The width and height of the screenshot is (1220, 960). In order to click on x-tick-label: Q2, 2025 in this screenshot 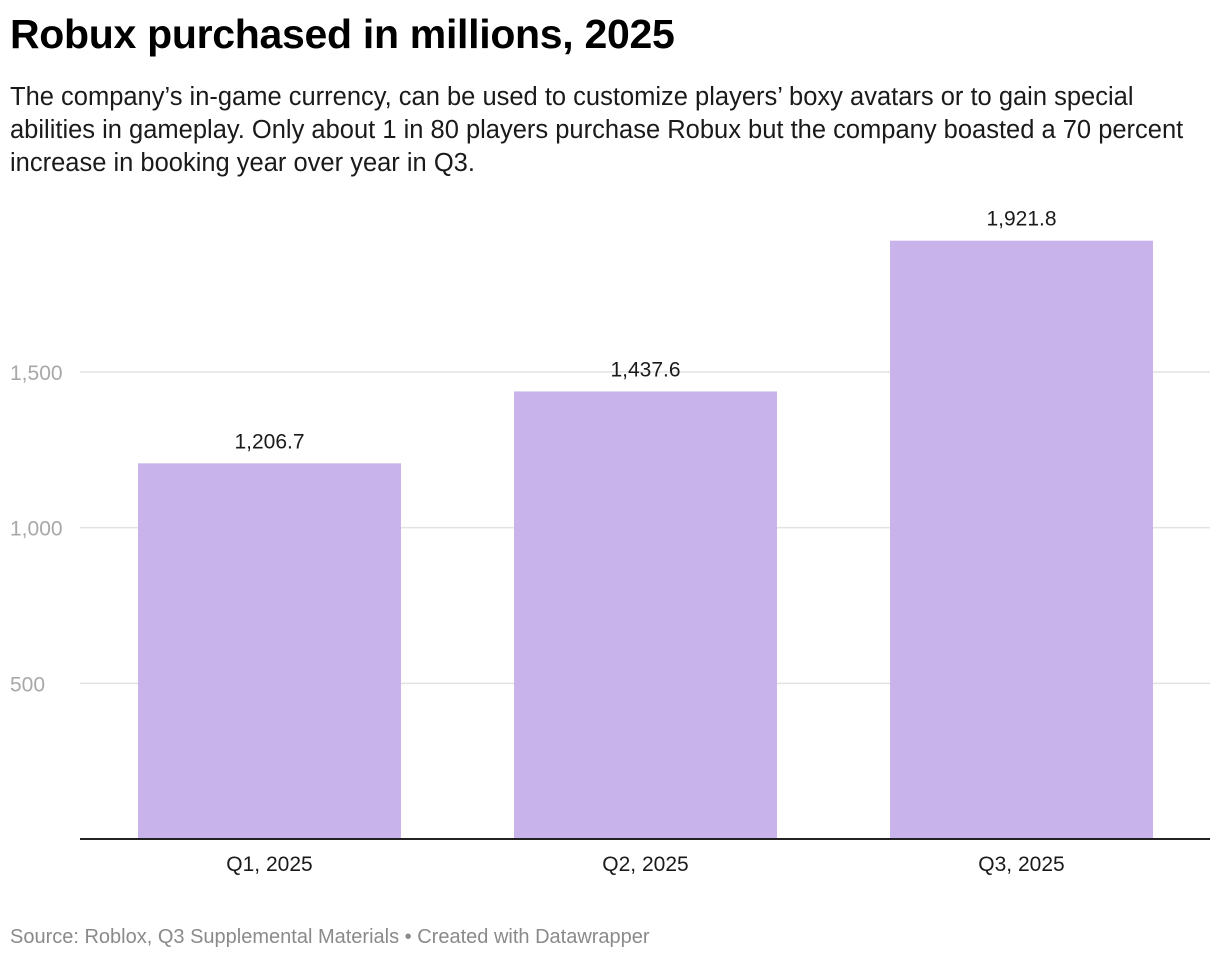, I will do `click(645, 864)`.